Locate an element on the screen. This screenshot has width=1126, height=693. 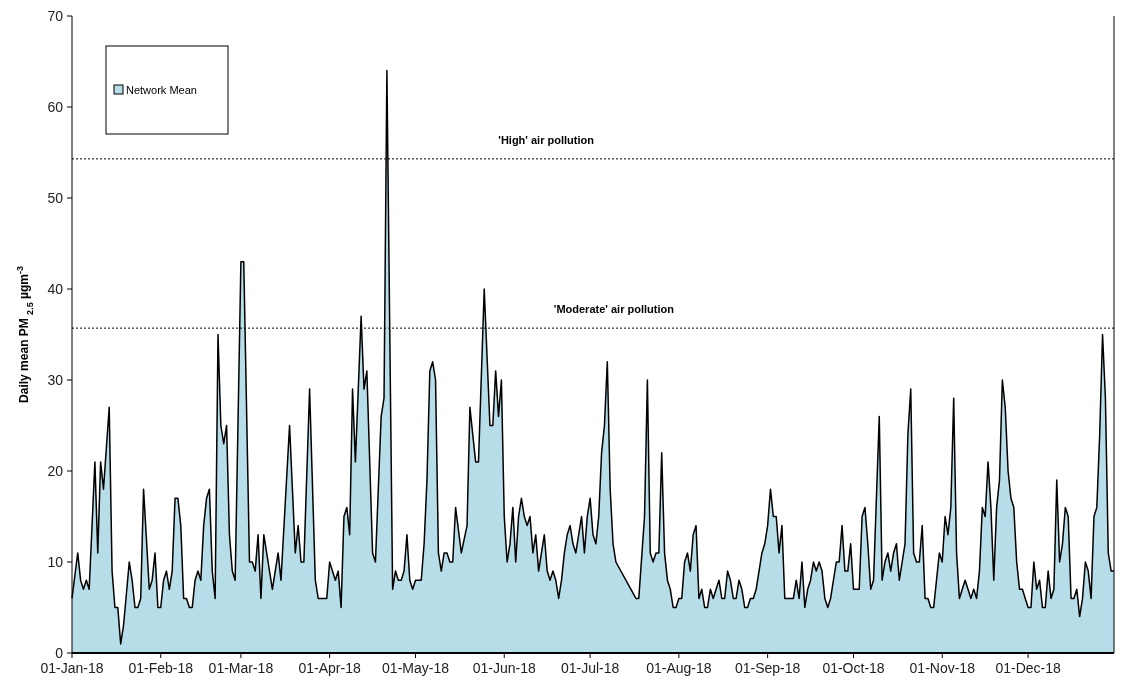
y-tick-label: 70 is located at coordinates (55, 15).